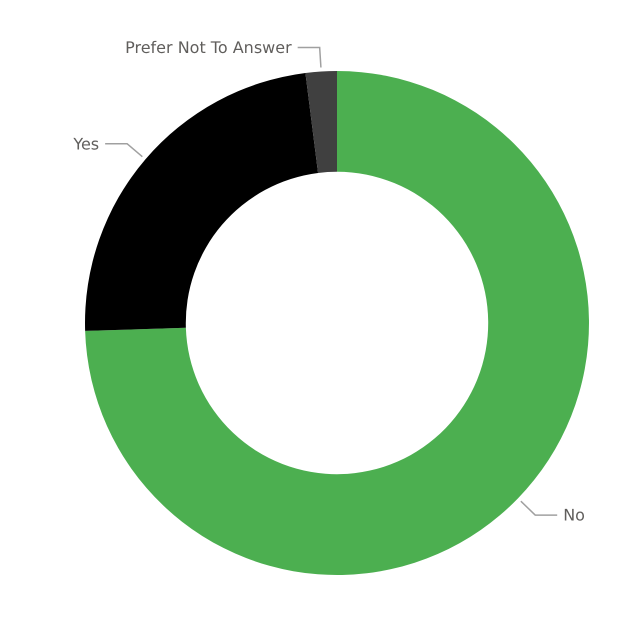  Describe the element at coordinates (86, 144) in the screenshot. I see `slice-label: Yes` at that location.